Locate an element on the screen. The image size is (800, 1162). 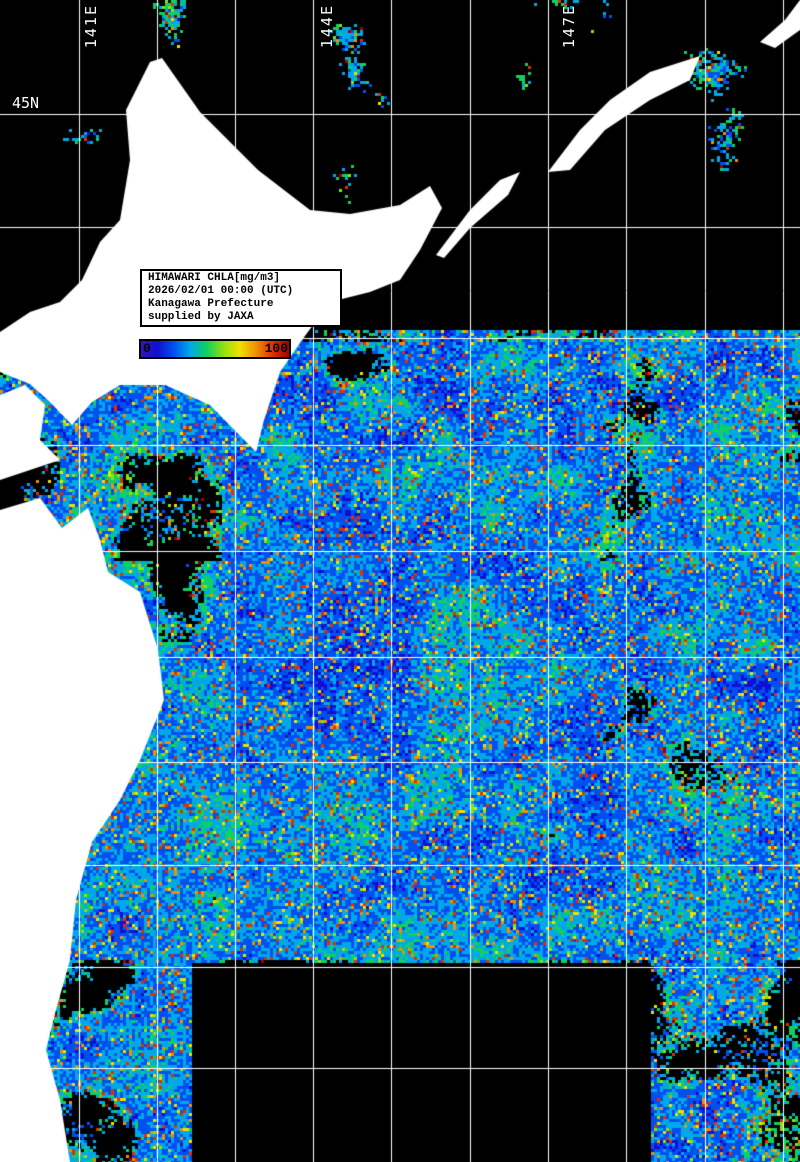
lon-label-147e: 147E is located at coordinates (569, 26).